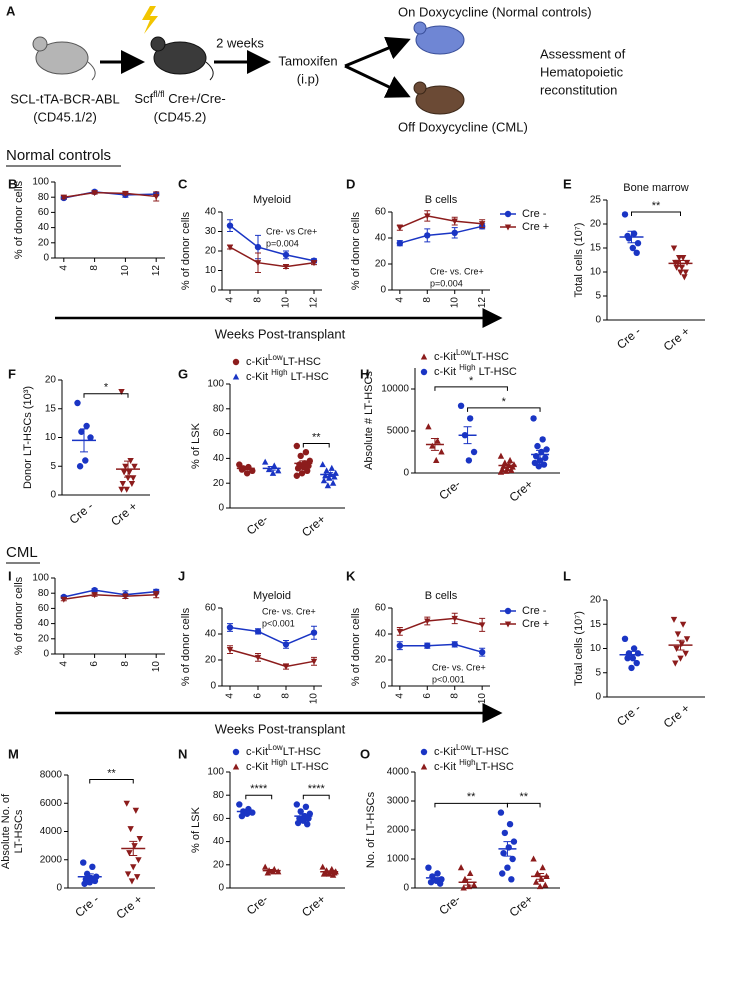  I want to click on group-label: Cre +, so click(677, 716).